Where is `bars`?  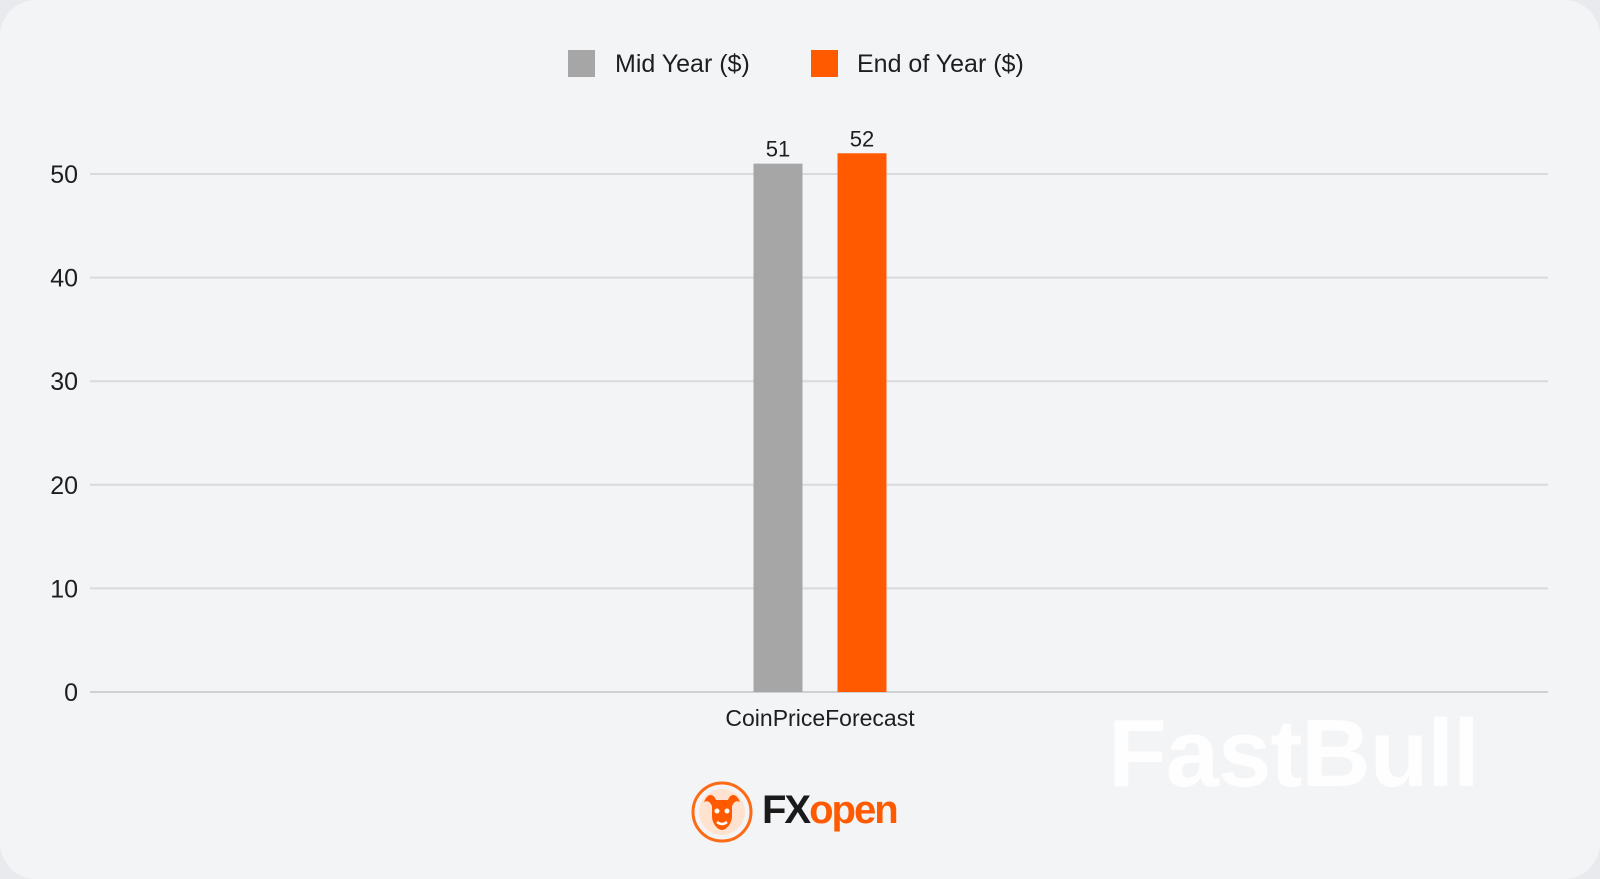
bars is located at coordinates (820, 422).